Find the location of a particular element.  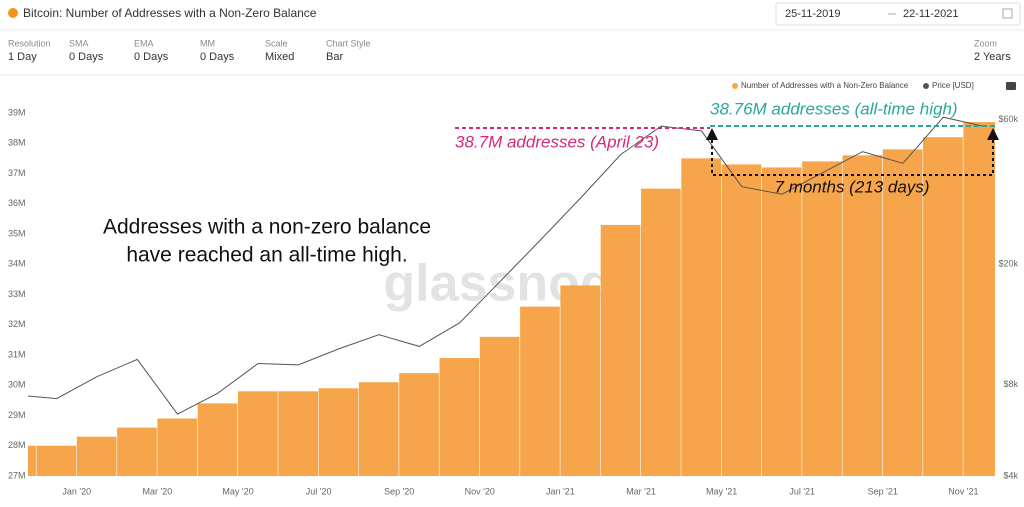

control-value: 2 Years is located at coordinates (992, 57).